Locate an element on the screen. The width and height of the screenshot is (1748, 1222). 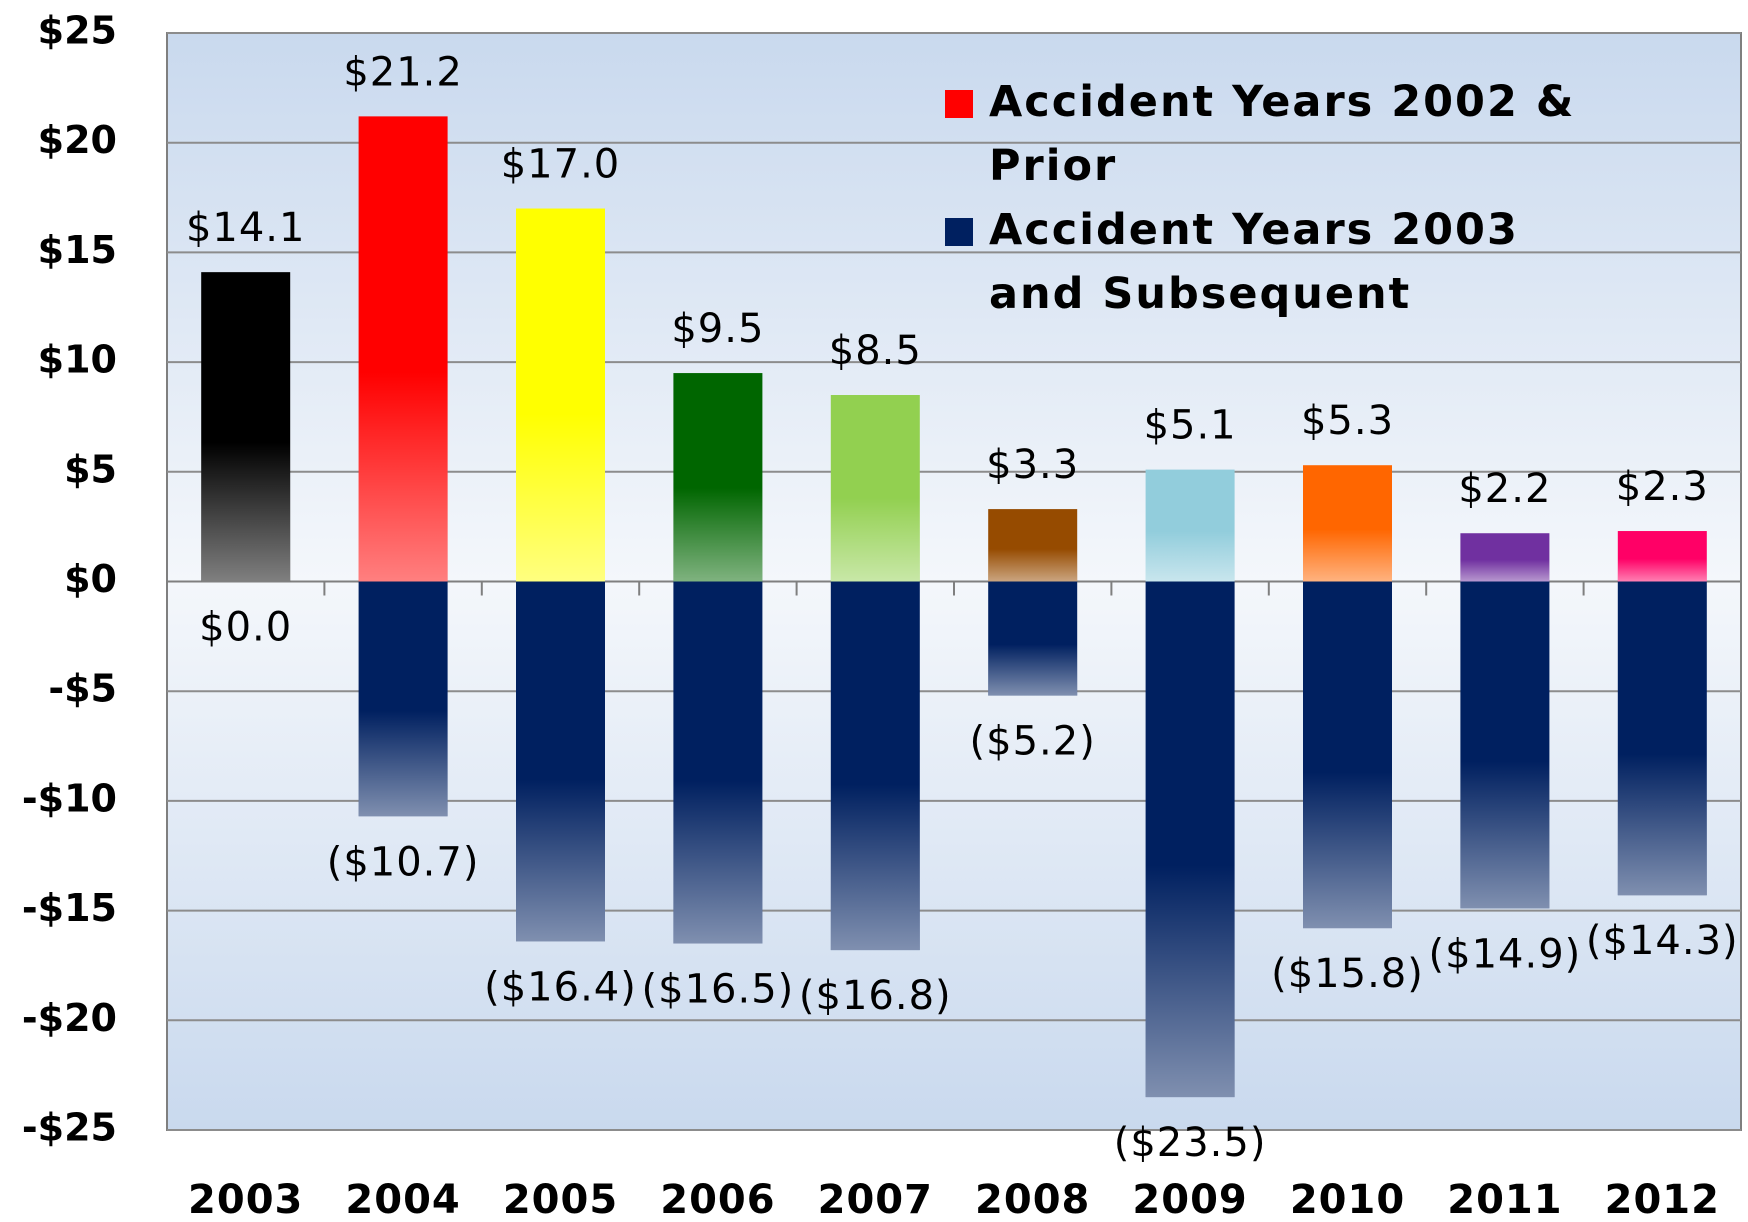
value-label: $2.2 is located at coordinates (1504, 489).